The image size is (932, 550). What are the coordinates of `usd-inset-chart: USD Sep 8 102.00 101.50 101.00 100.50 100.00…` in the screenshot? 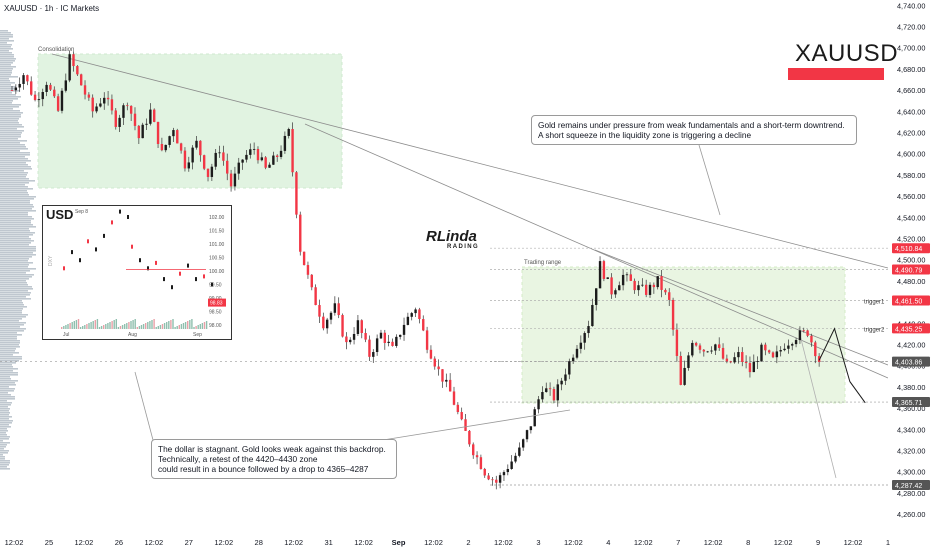 It's located at (137, 272).